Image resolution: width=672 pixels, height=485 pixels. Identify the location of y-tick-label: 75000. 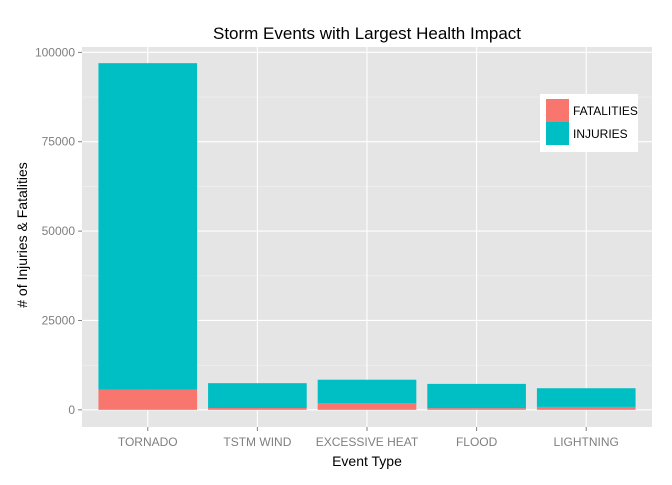
(59, 142).